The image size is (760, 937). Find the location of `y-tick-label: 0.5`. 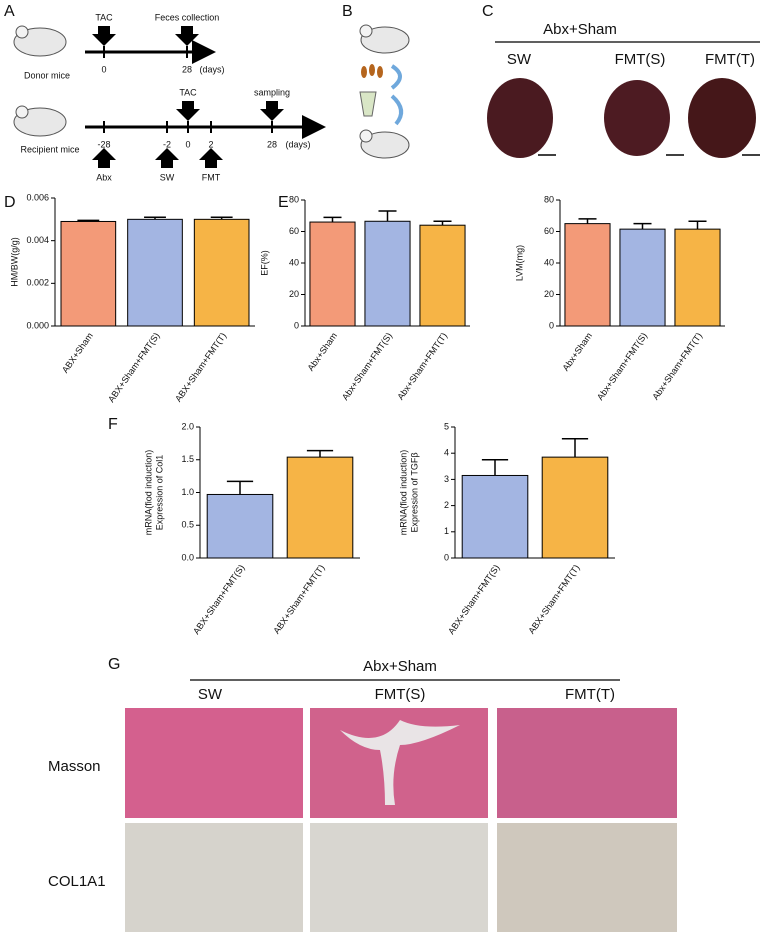

y-tick-label: 0.5 is located at coordinates (187, 525).